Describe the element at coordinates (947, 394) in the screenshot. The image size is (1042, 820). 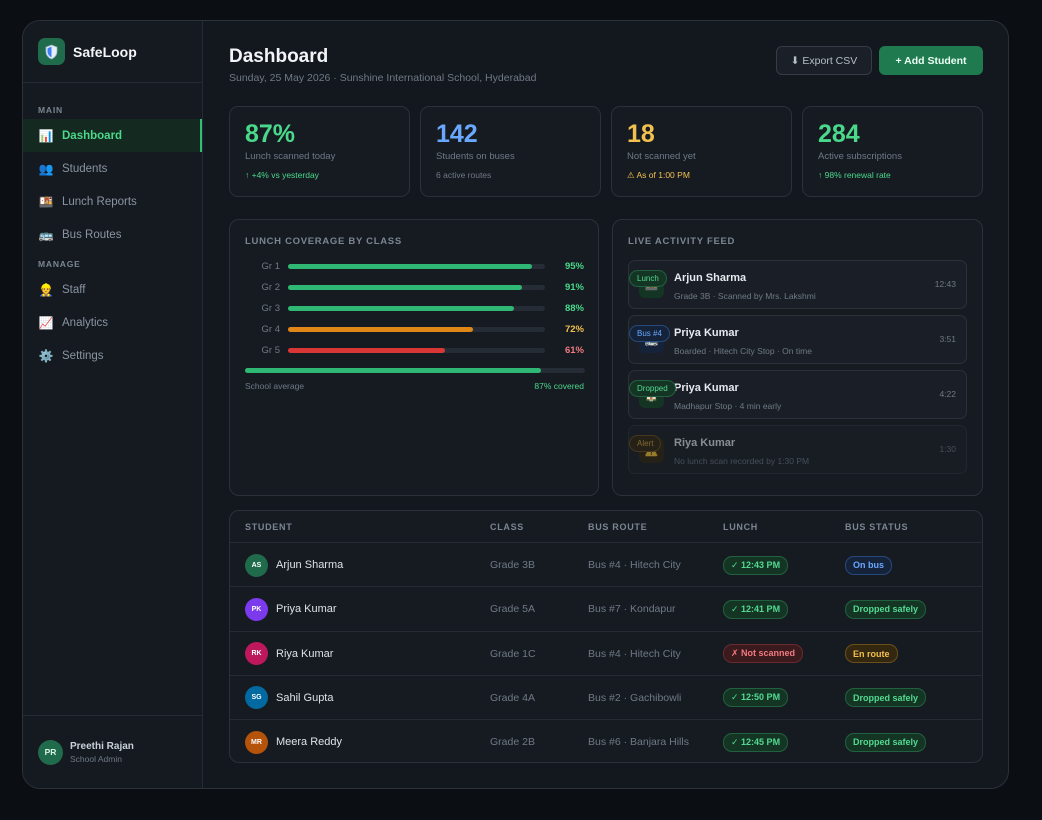
I see `feed-time: 4:22` at that location.